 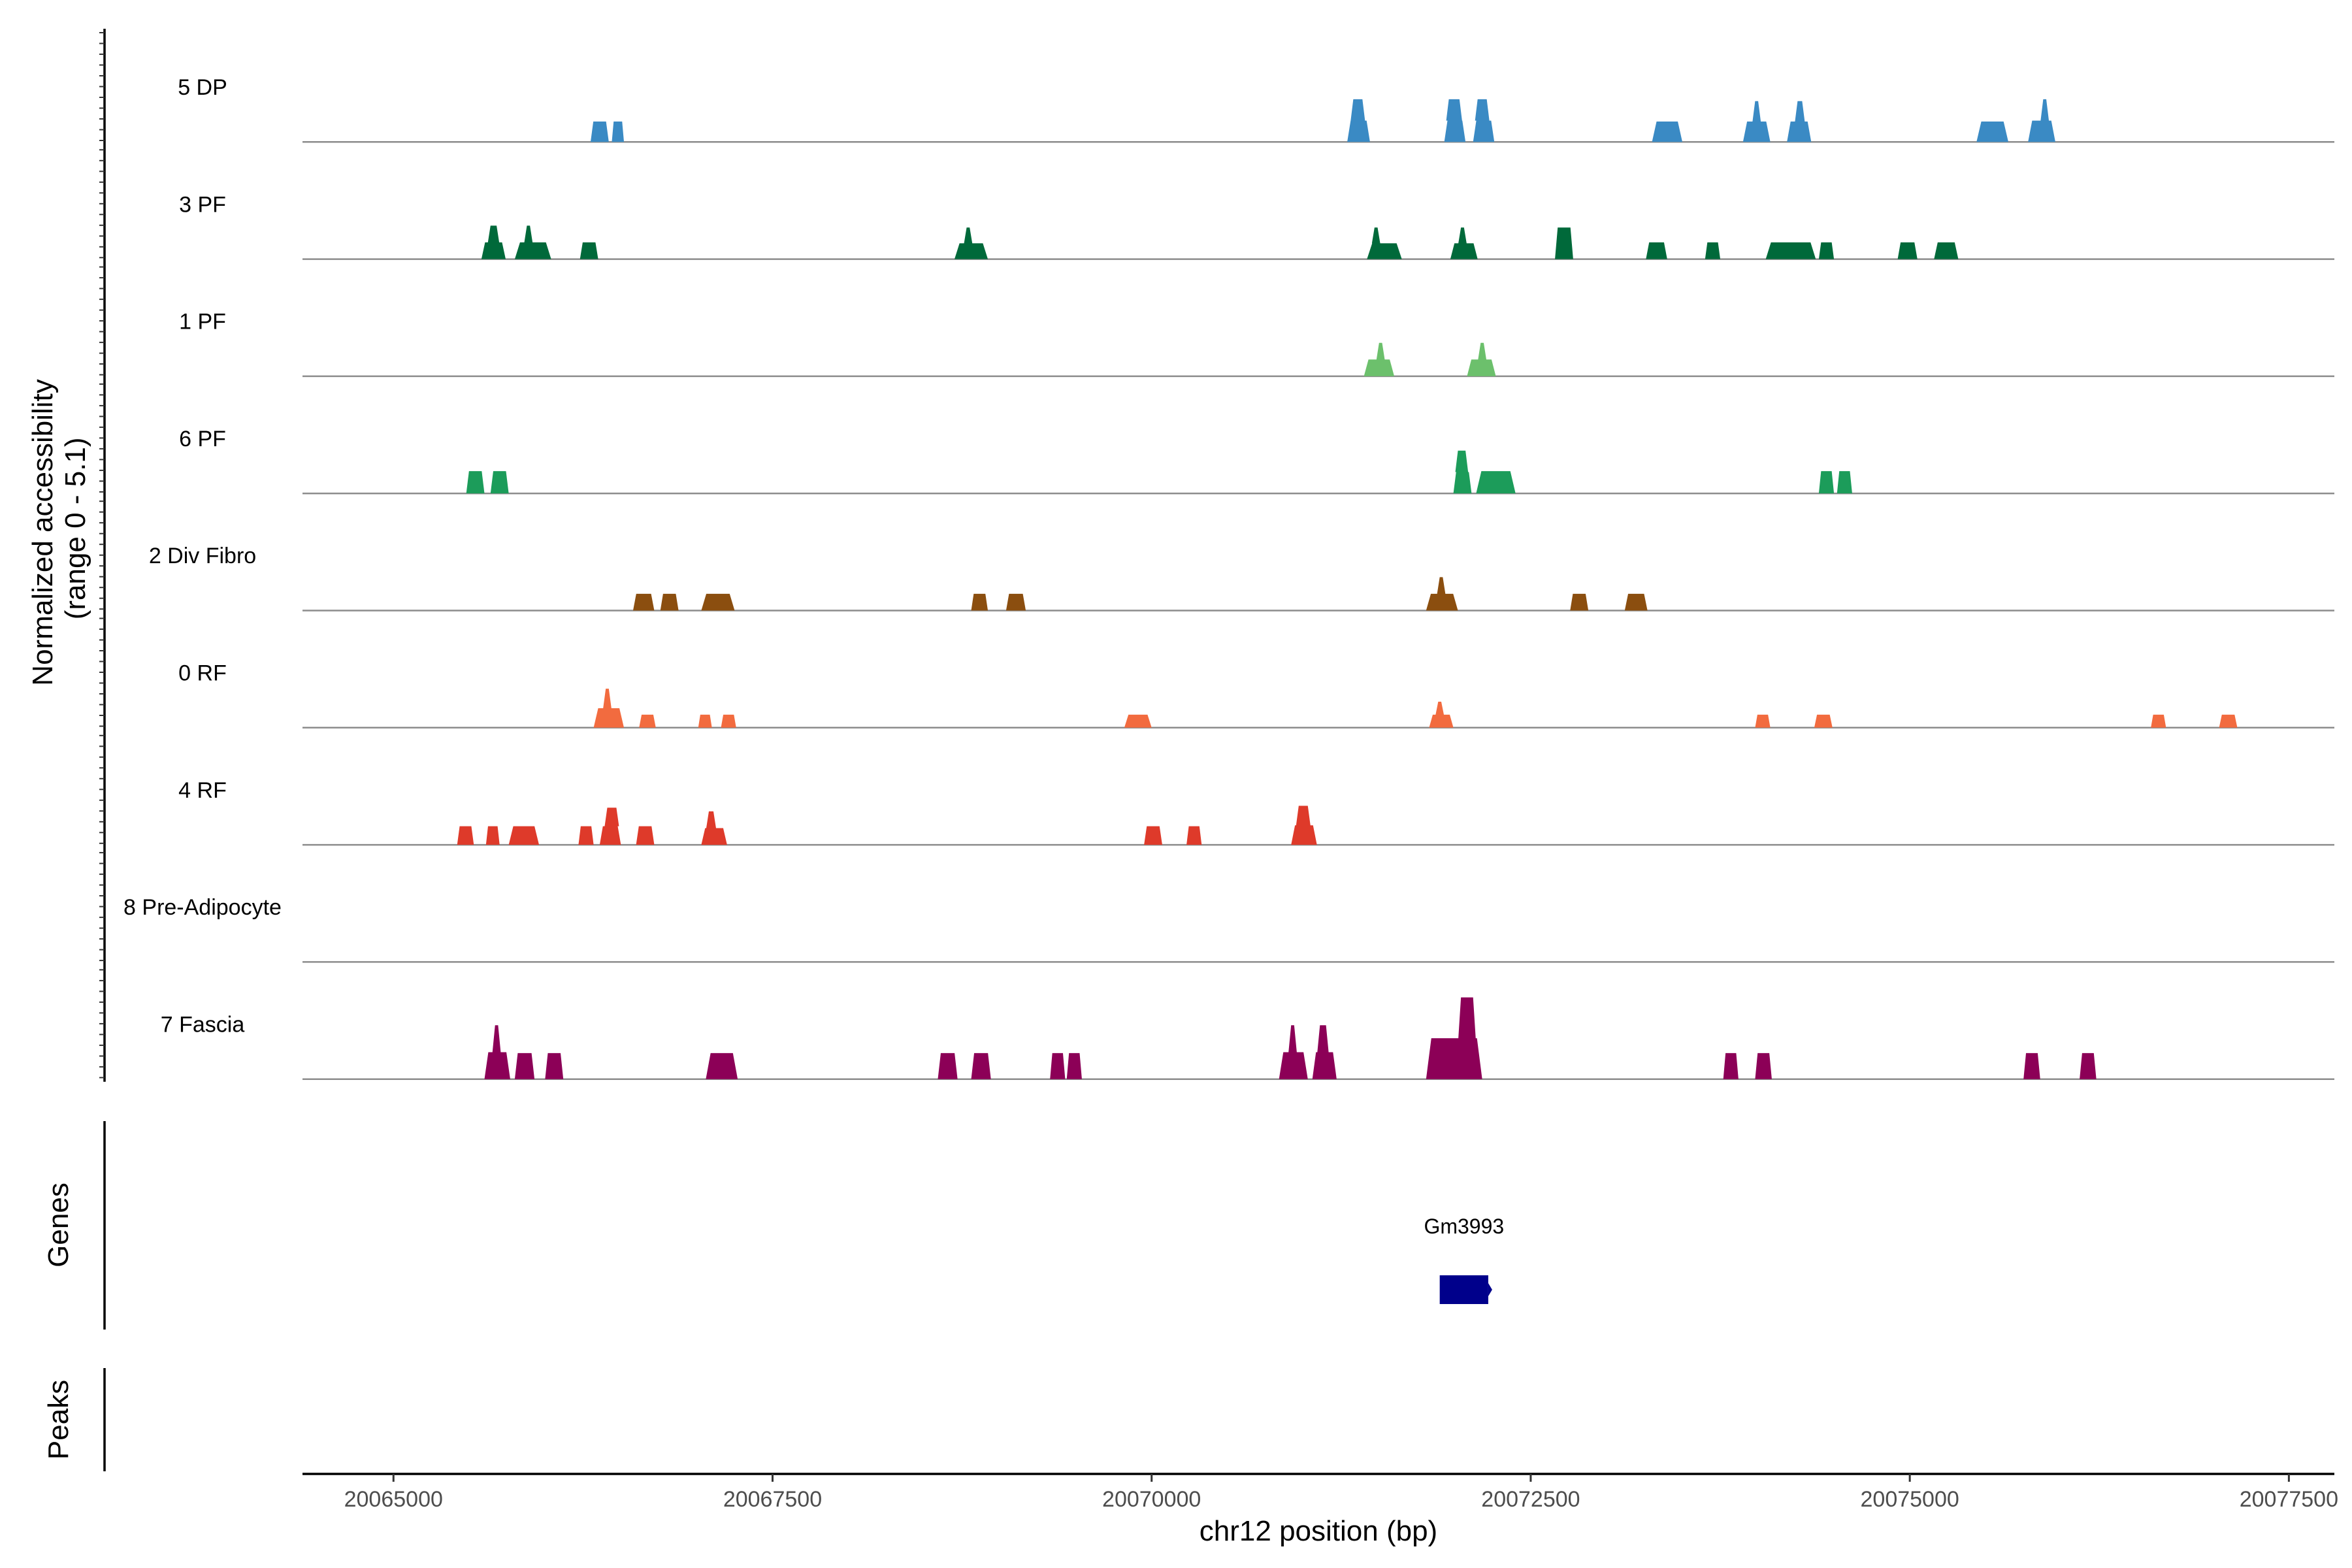 What do you see at coordinates (773, 1225) in the screenshot?
I see `genes-track: Genes Gm3993` at bounding box center [773, 1225].